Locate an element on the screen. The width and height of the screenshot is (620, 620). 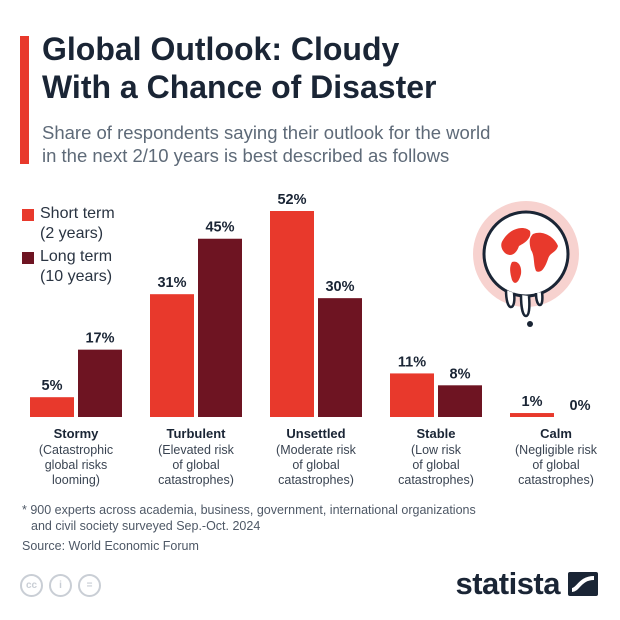
category-description-stormy-line-0: (Catastrophic is located at coordinates (76, 450).